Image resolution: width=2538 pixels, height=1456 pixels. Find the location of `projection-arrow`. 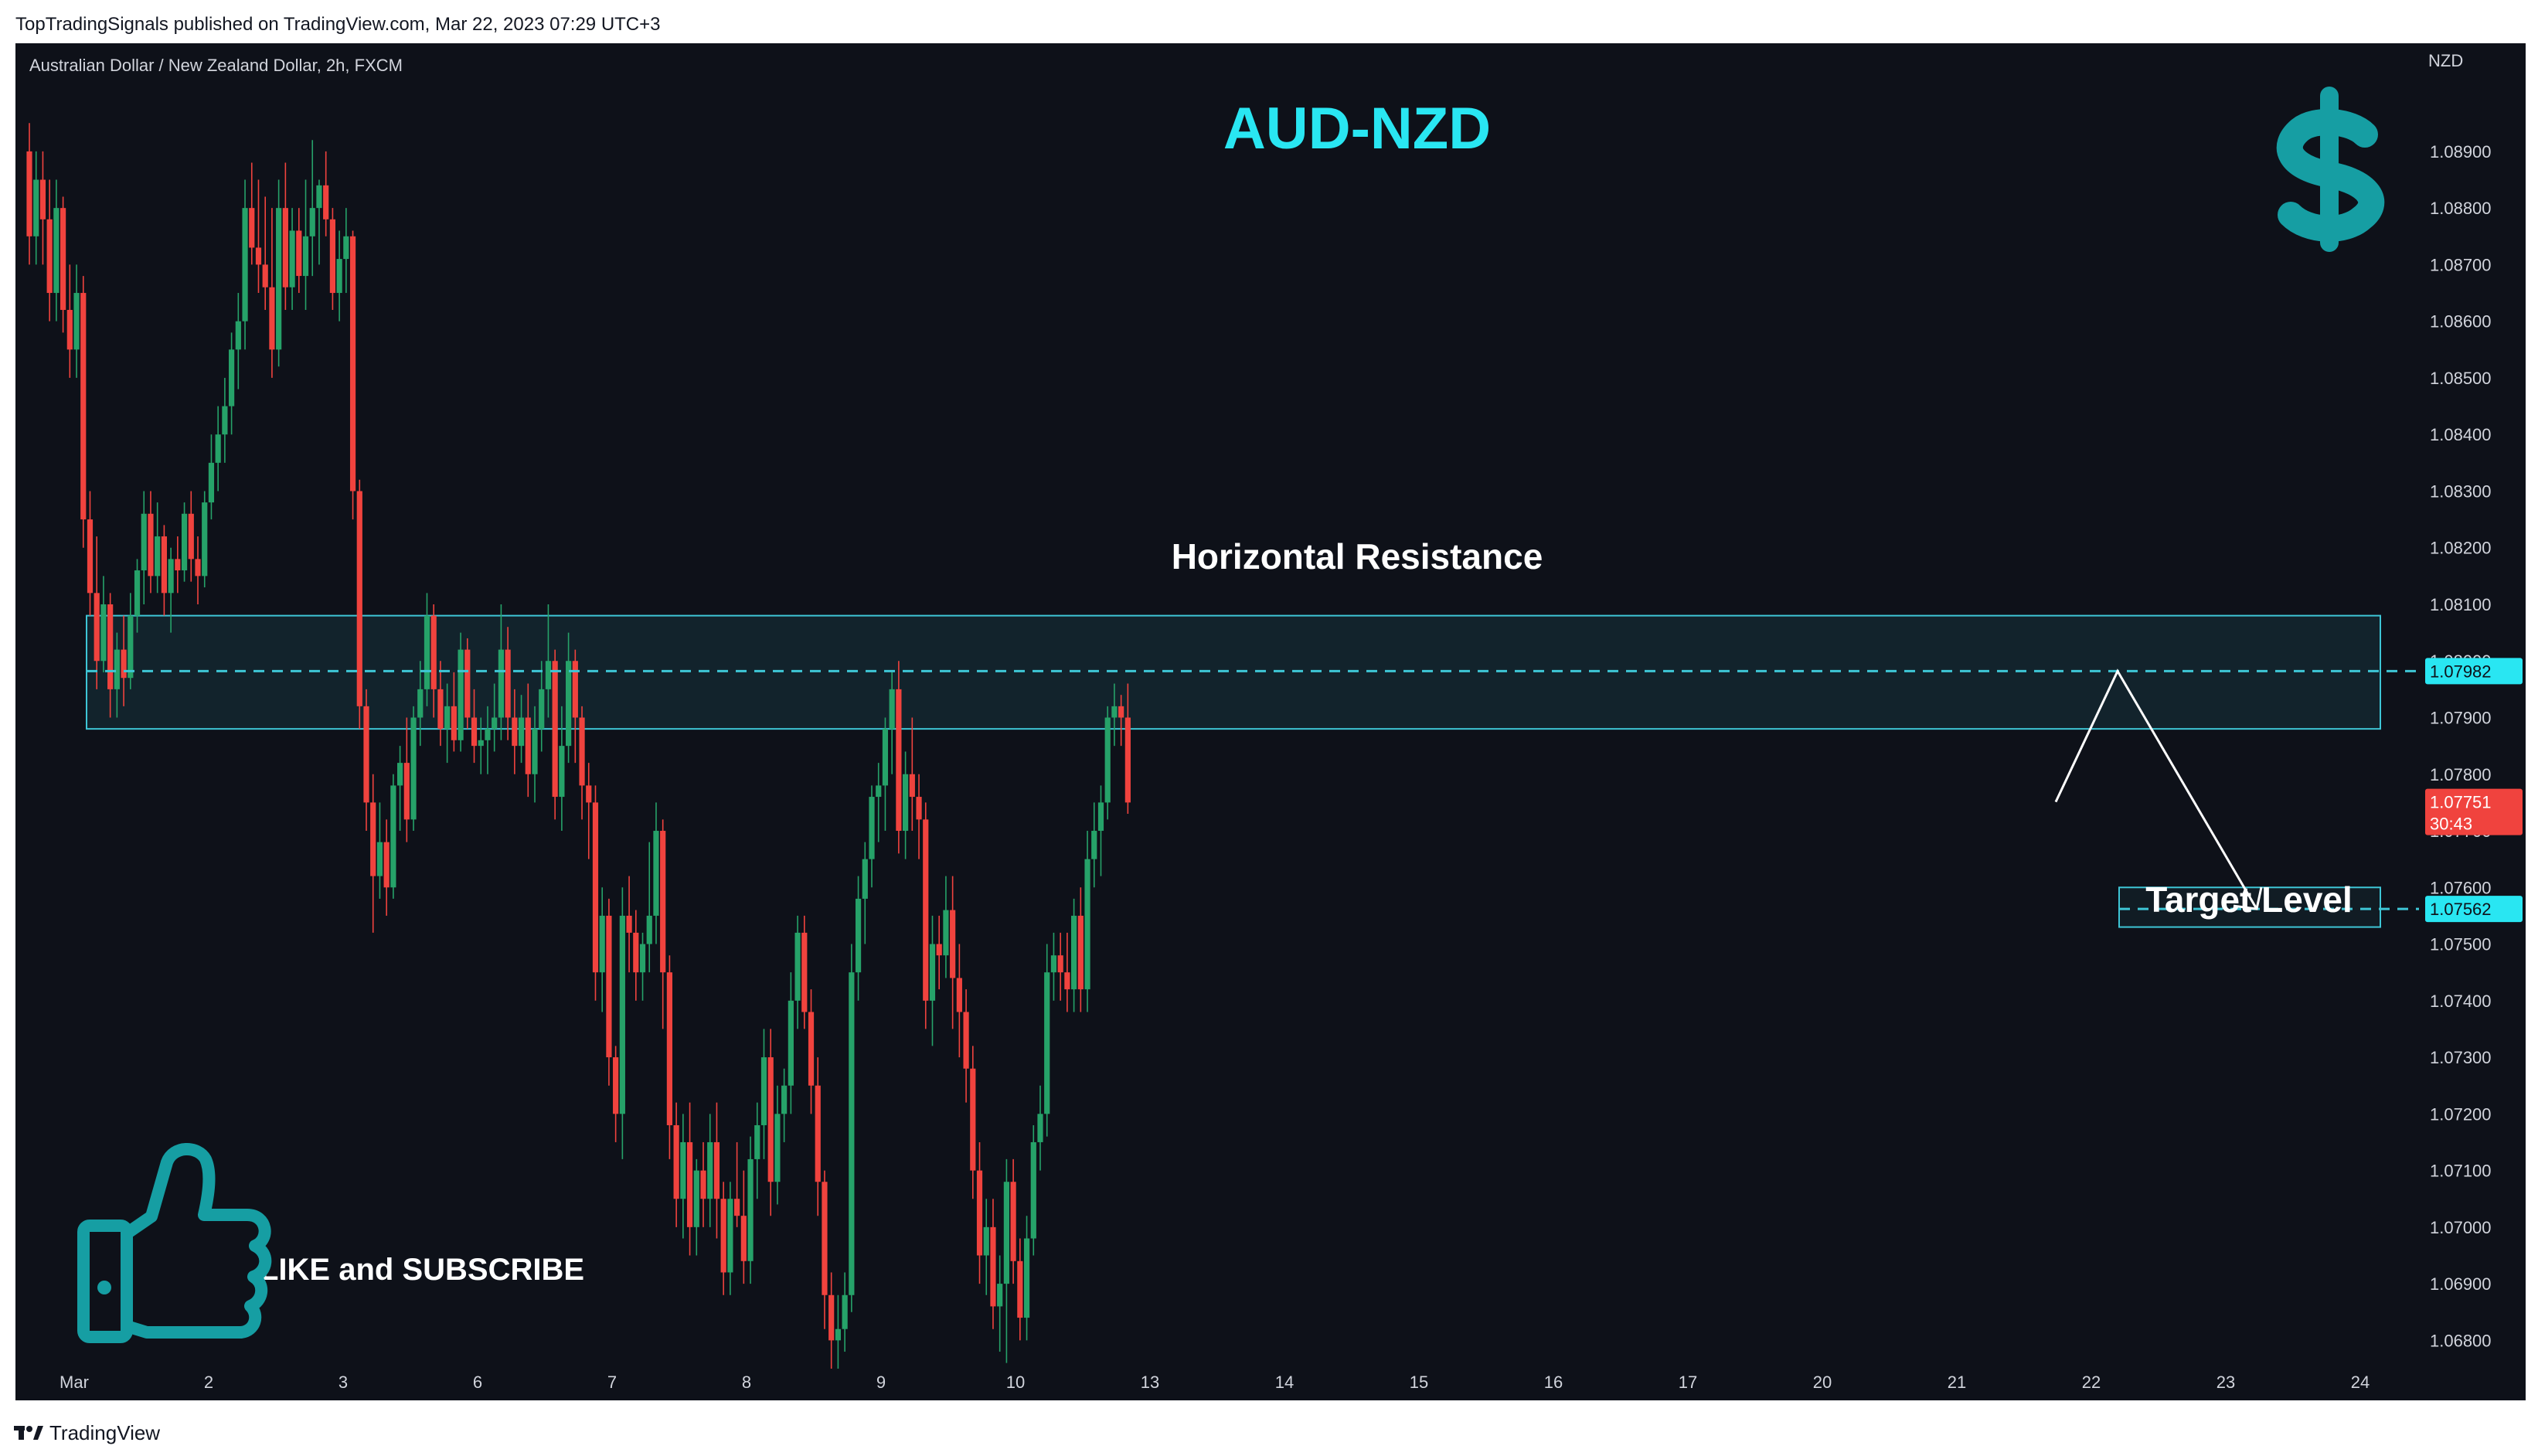

projection-arrow is located at coordinates (2156, 789).